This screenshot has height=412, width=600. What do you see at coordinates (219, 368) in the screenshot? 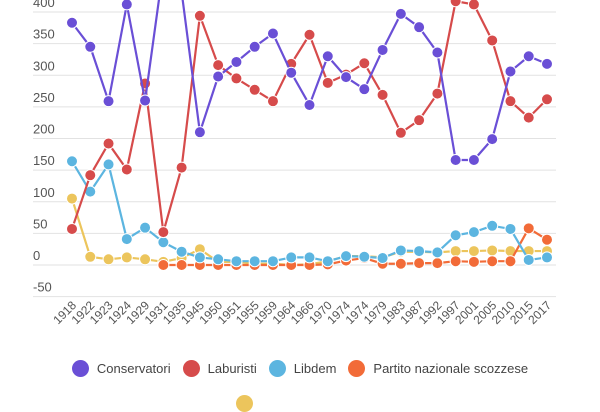
I see `legend-item: Laburisti` at bounding box center [219, 368].